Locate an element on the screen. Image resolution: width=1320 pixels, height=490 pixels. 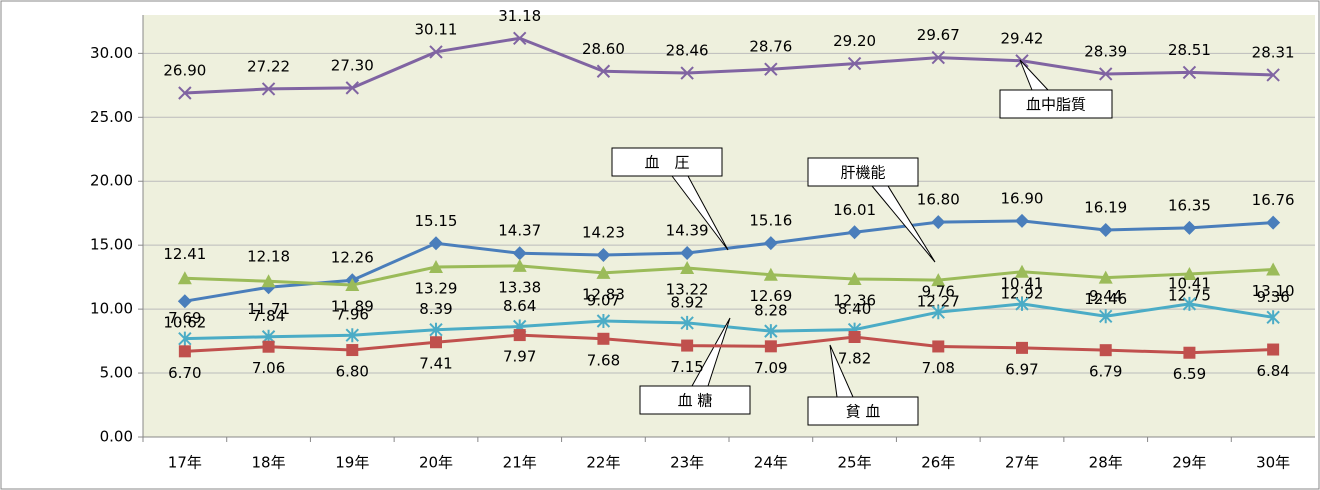
x-tick-label: 20年 is located at coordinates (436, 463).